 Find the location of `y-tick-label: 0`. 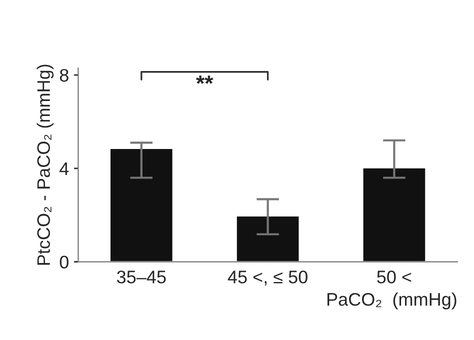

y-tick-label: 0 is located at coordinates (64, 262).